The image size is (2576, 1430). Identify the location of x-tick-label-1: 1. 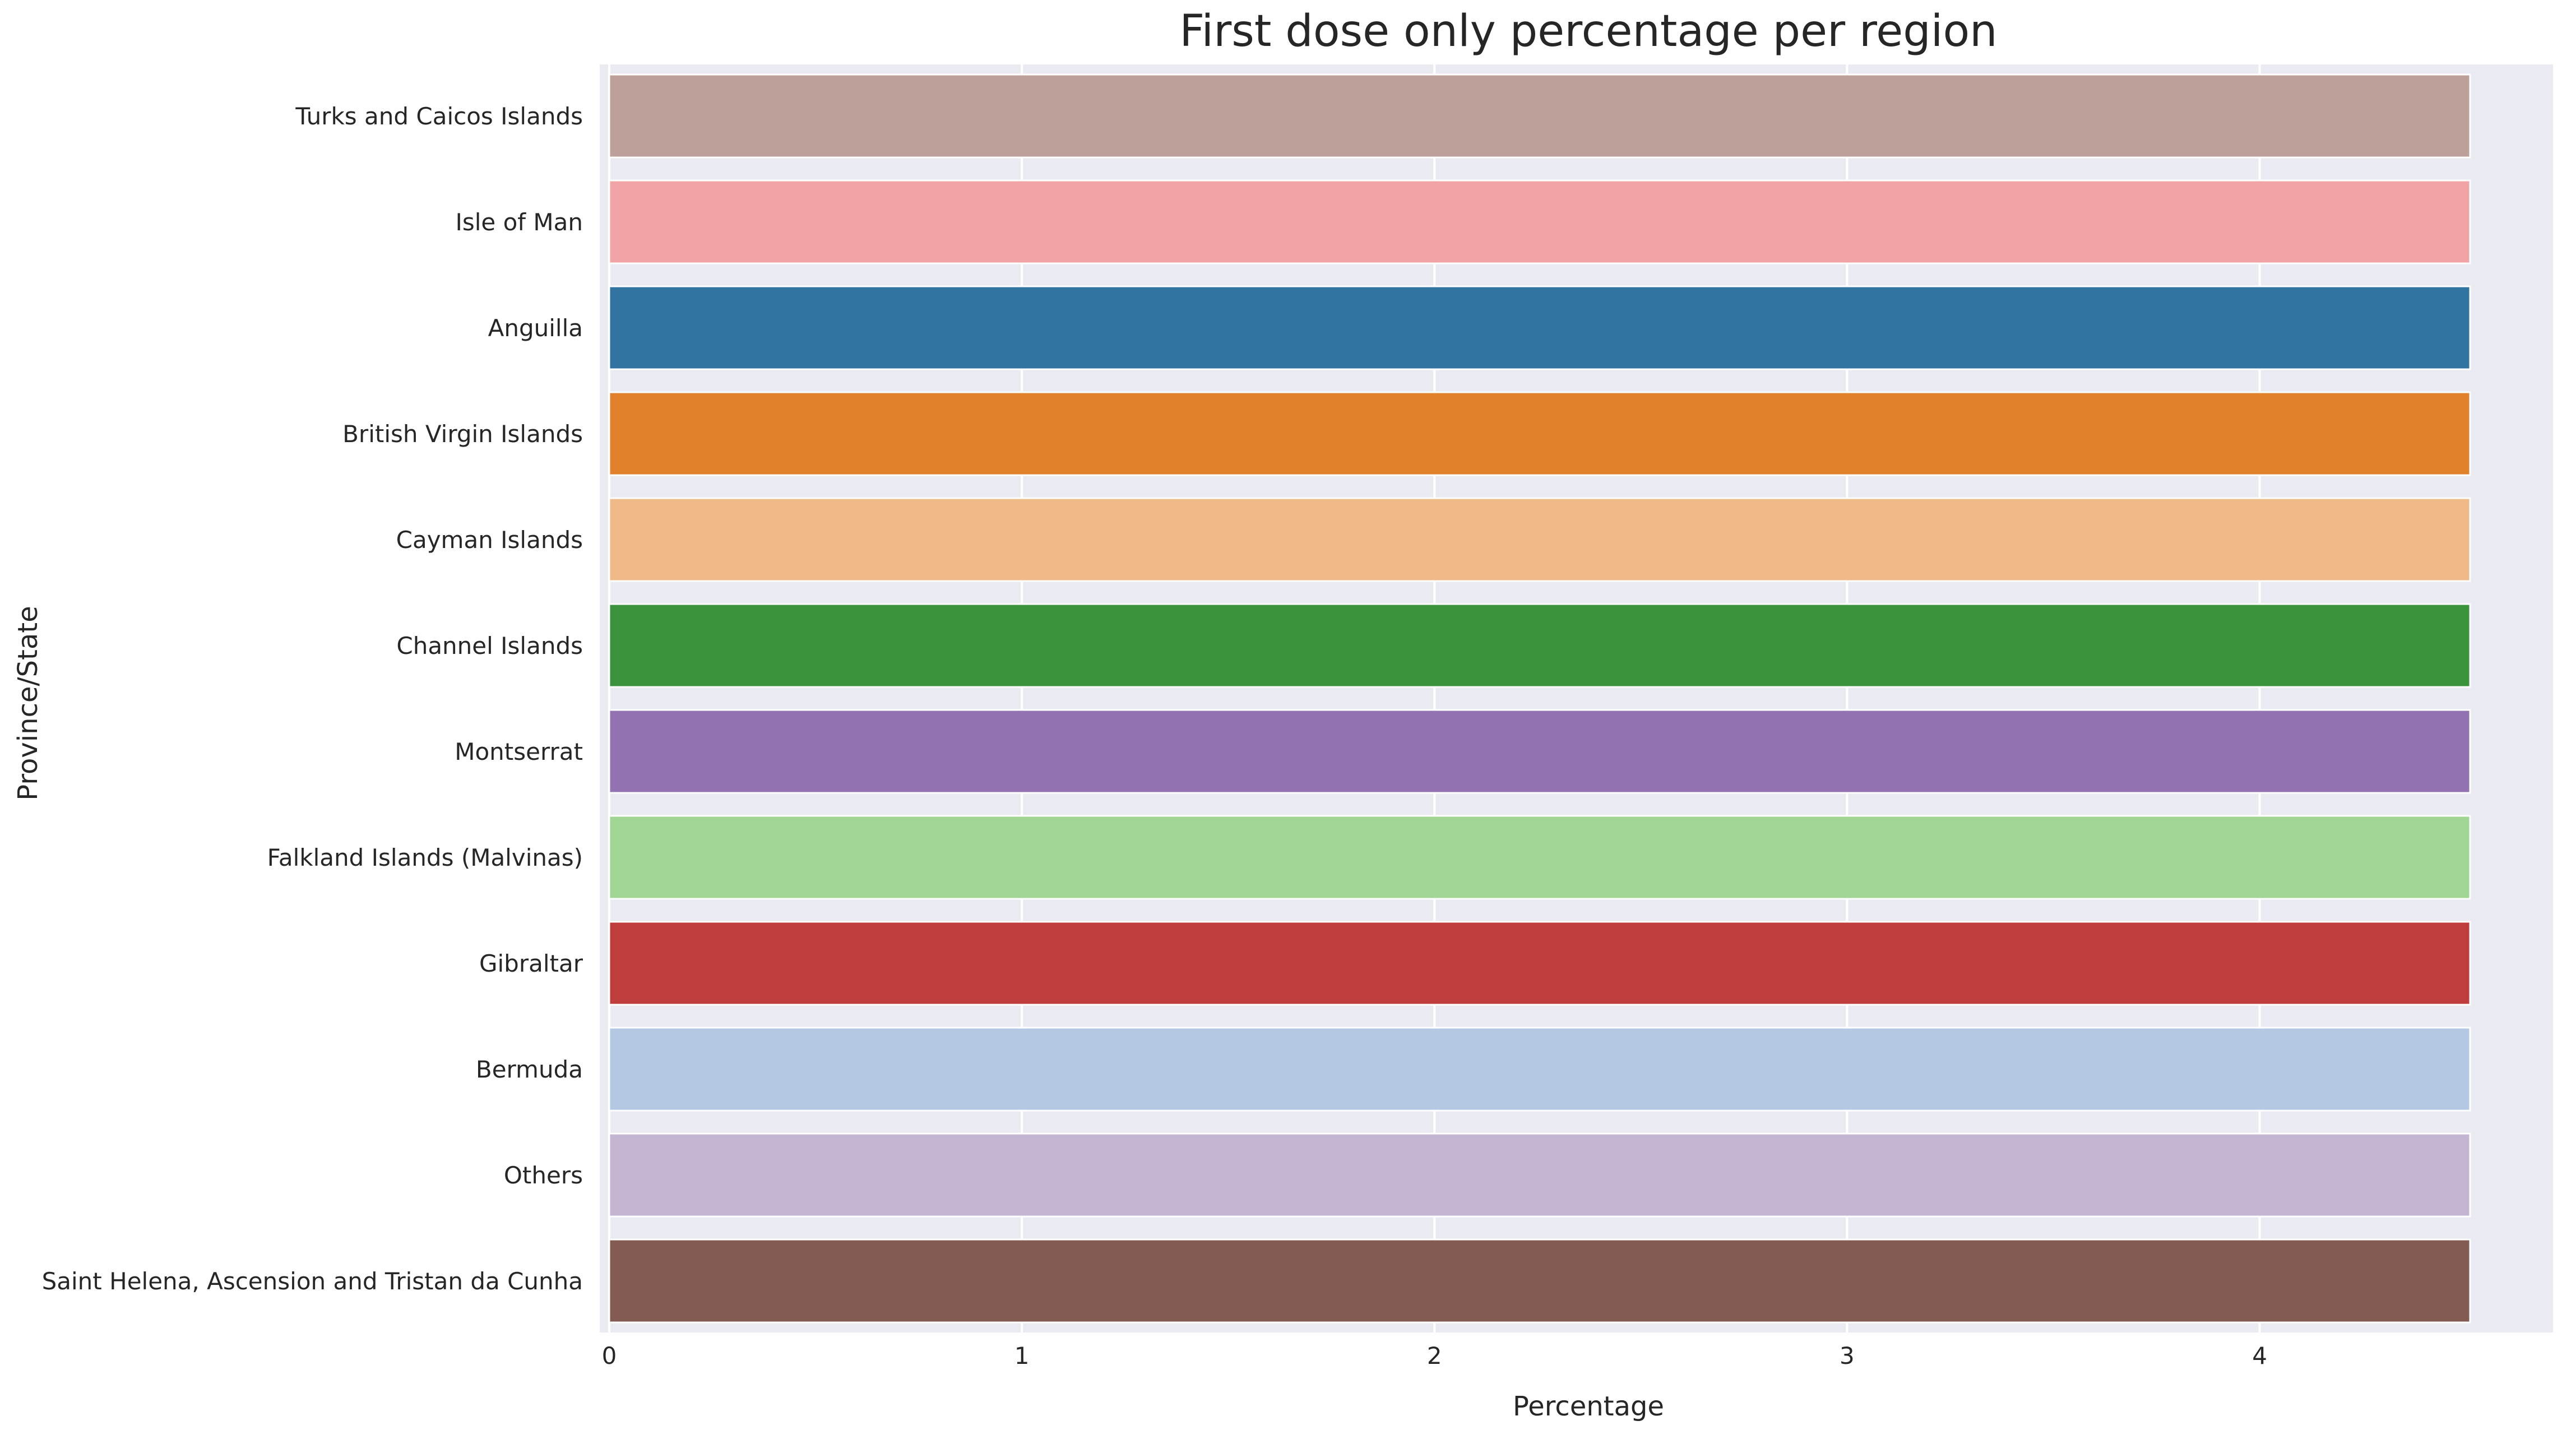
(1022, 1355).